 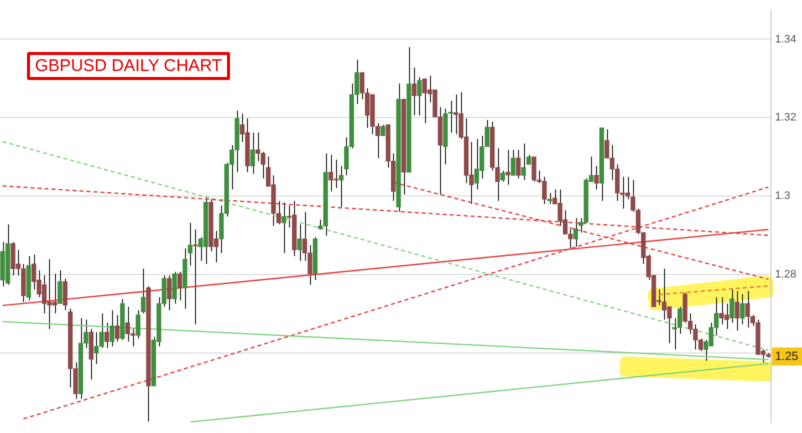 I want to click on y-tick-label: 1.28, so click(x=785, y=274).